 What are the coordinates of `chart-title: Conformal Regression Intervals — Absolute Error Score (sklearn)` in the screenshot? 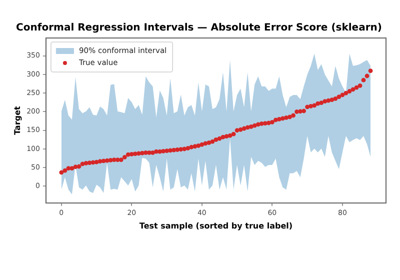 It's located at (199, 28).